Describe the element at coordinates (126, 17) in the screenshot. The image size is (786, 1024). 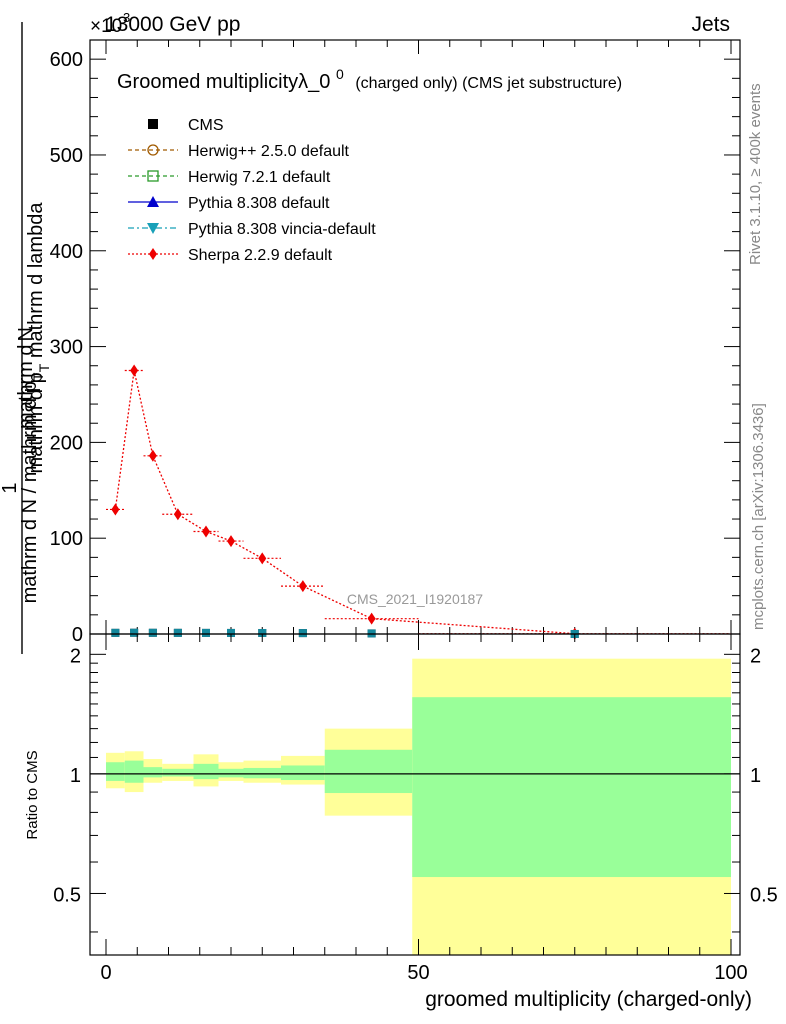
I see `exponent-power: 3` at that location.